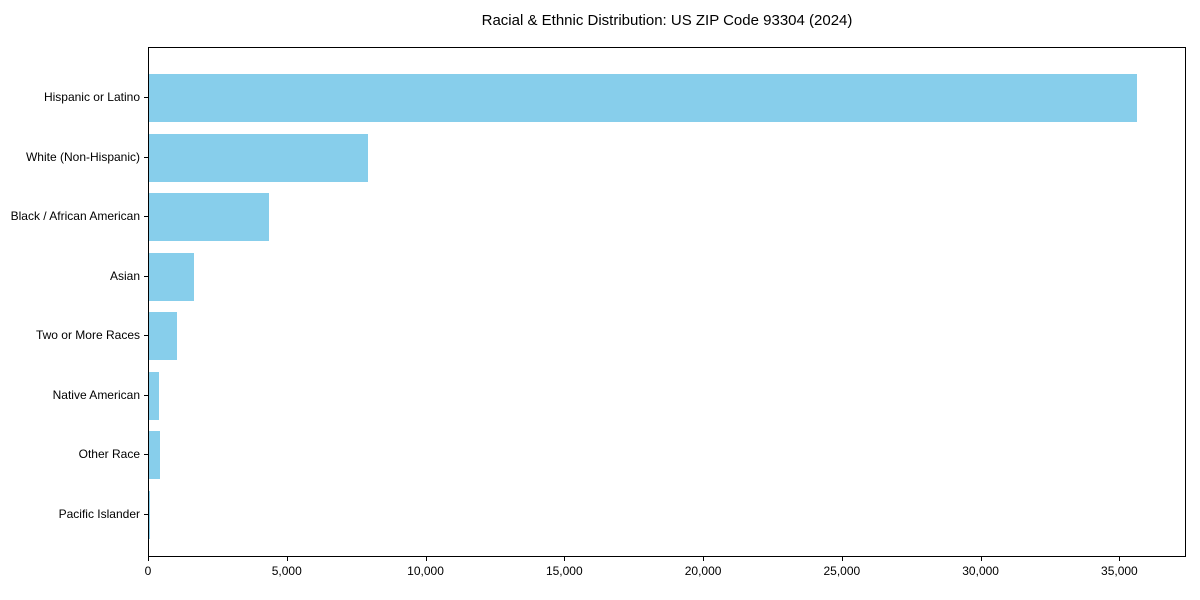 The height and width of the screenshot is (600, 1200). Describe the element at coordinates (1119, 571) in the screenshot. I see `x-tick-label: 35,000` at that location.